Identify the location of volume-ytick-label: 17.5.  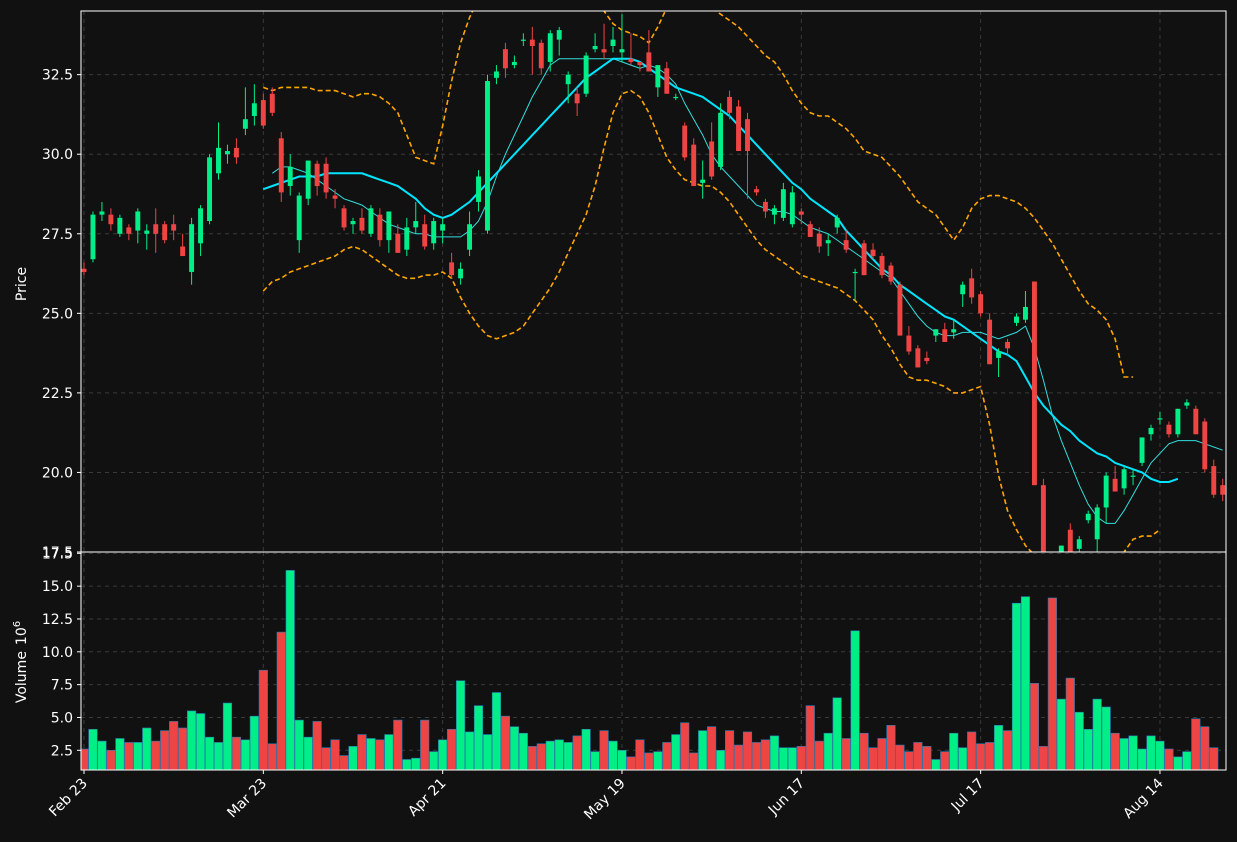
(57, 554).